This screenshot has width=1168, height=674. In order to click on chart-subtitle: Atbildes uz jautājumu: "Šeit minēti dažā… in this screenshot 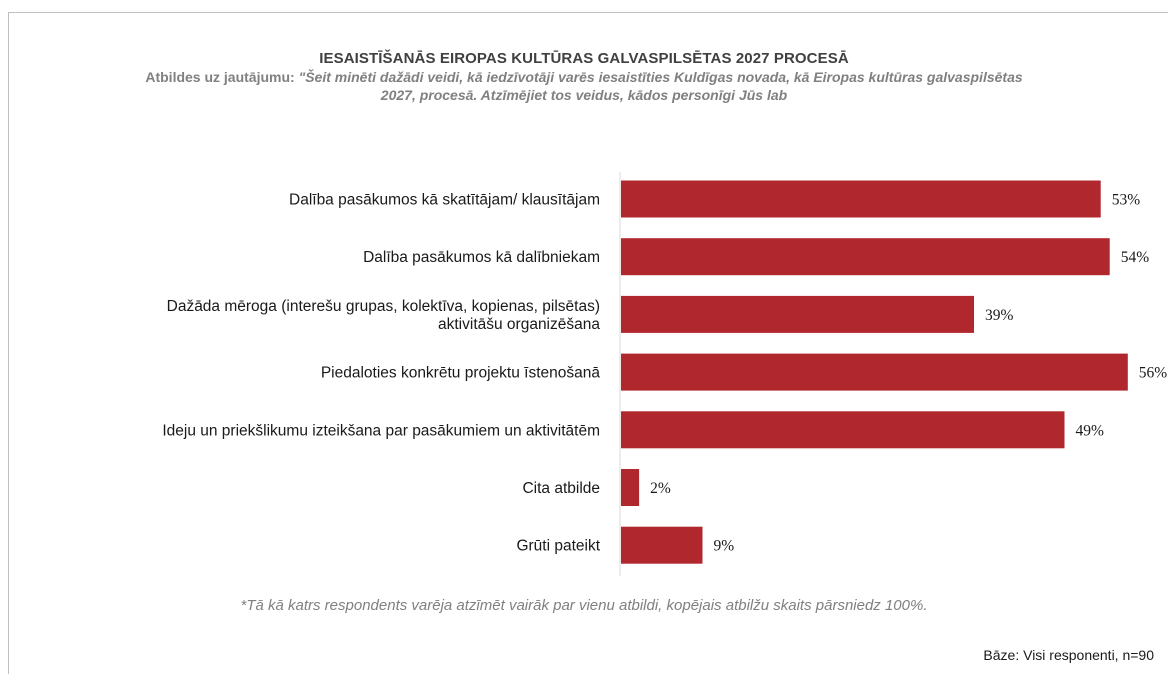, I will do `click(584, 86)`.